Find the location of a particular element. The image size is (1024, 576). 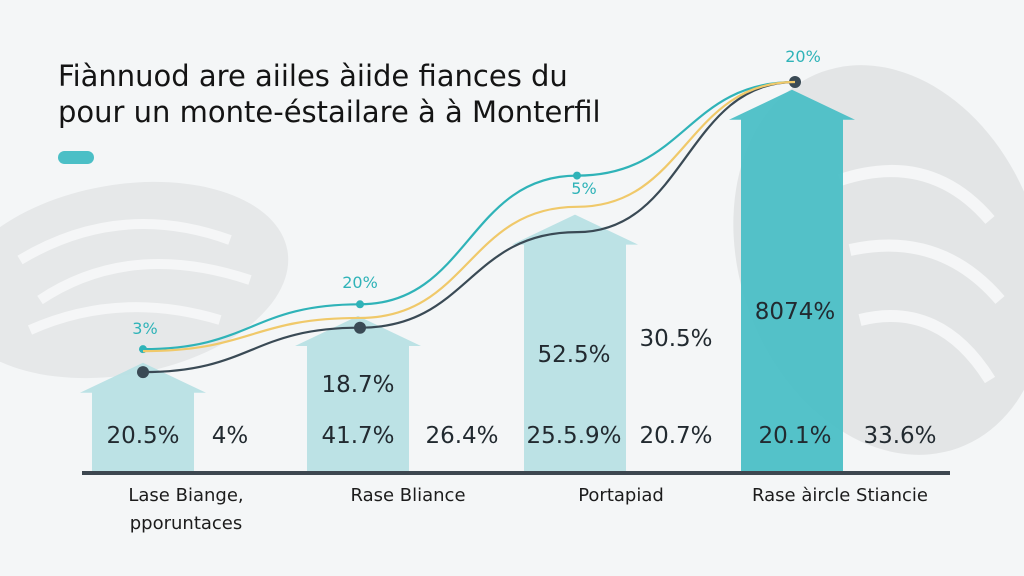

point-label: 5% is located at coordinates (583, 188).